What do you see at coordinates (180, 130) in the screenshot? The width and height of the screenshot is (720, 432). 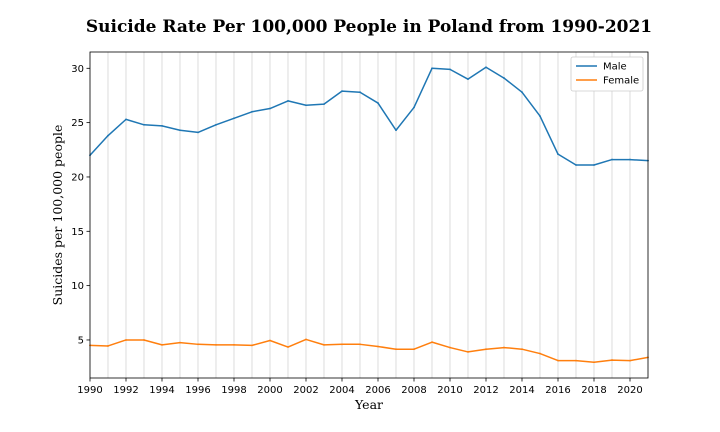 I see `data-point-male-1995` at bounding box center [180, 130].